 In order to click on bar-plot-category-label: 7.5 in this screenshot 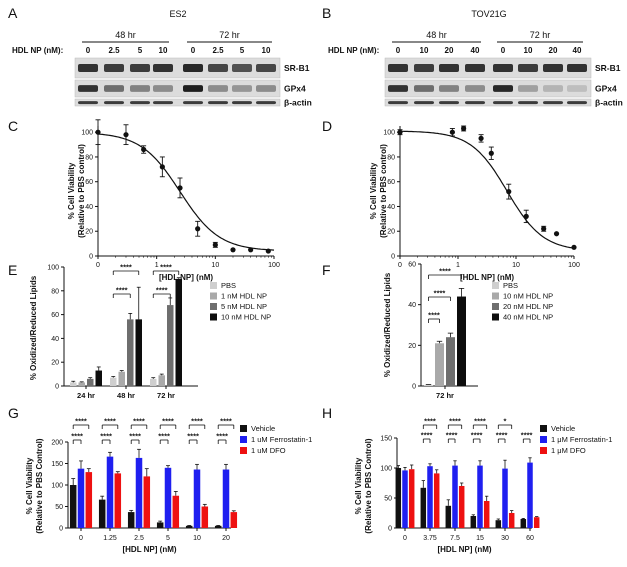, I will do `click(455, 538)`.